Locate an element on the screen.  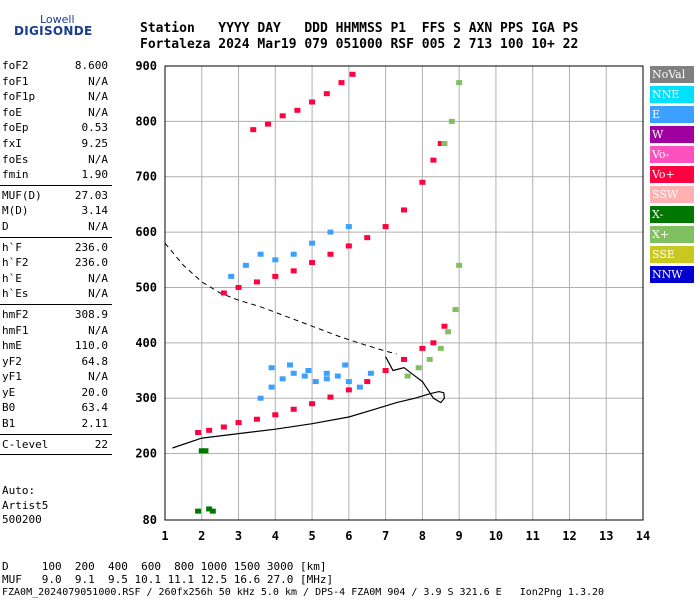
param-label: yF2 is located at coordinates (12, 361).